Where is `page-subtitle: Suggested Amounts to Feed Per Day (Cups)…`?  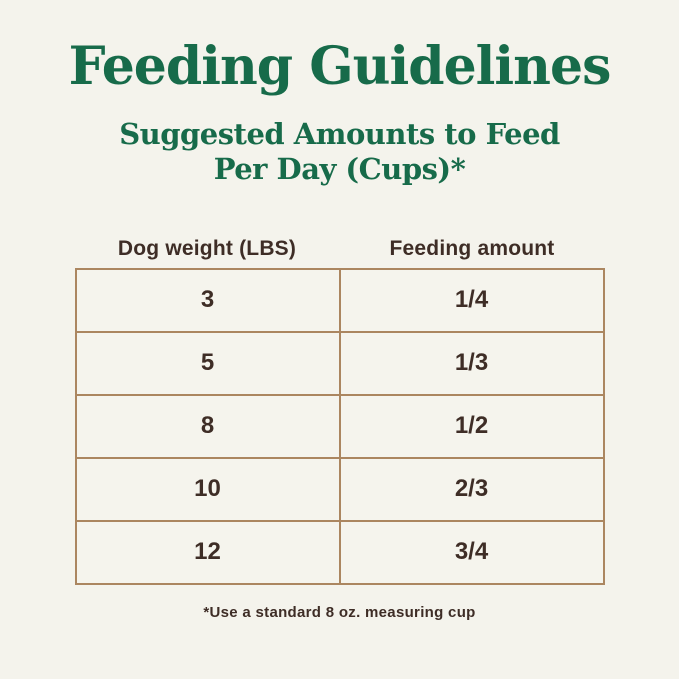 page-subtitle: Suggested Amounts to Feed Per Day (Cups)… is located at coordinates (339, 152).